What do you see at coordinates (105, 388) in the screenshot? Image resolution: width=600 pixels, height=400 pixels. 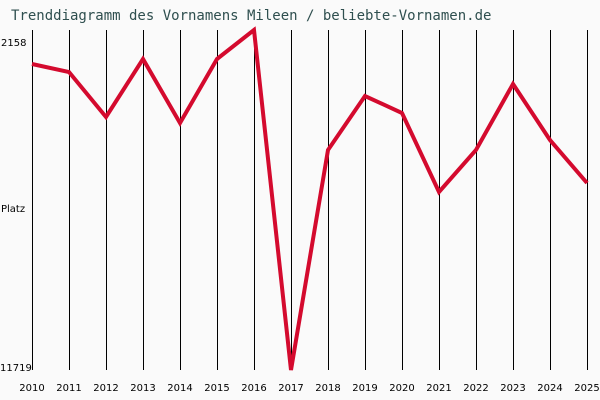 I see `x-tick-label-2012: 2012` at bounding box center [105, 388].